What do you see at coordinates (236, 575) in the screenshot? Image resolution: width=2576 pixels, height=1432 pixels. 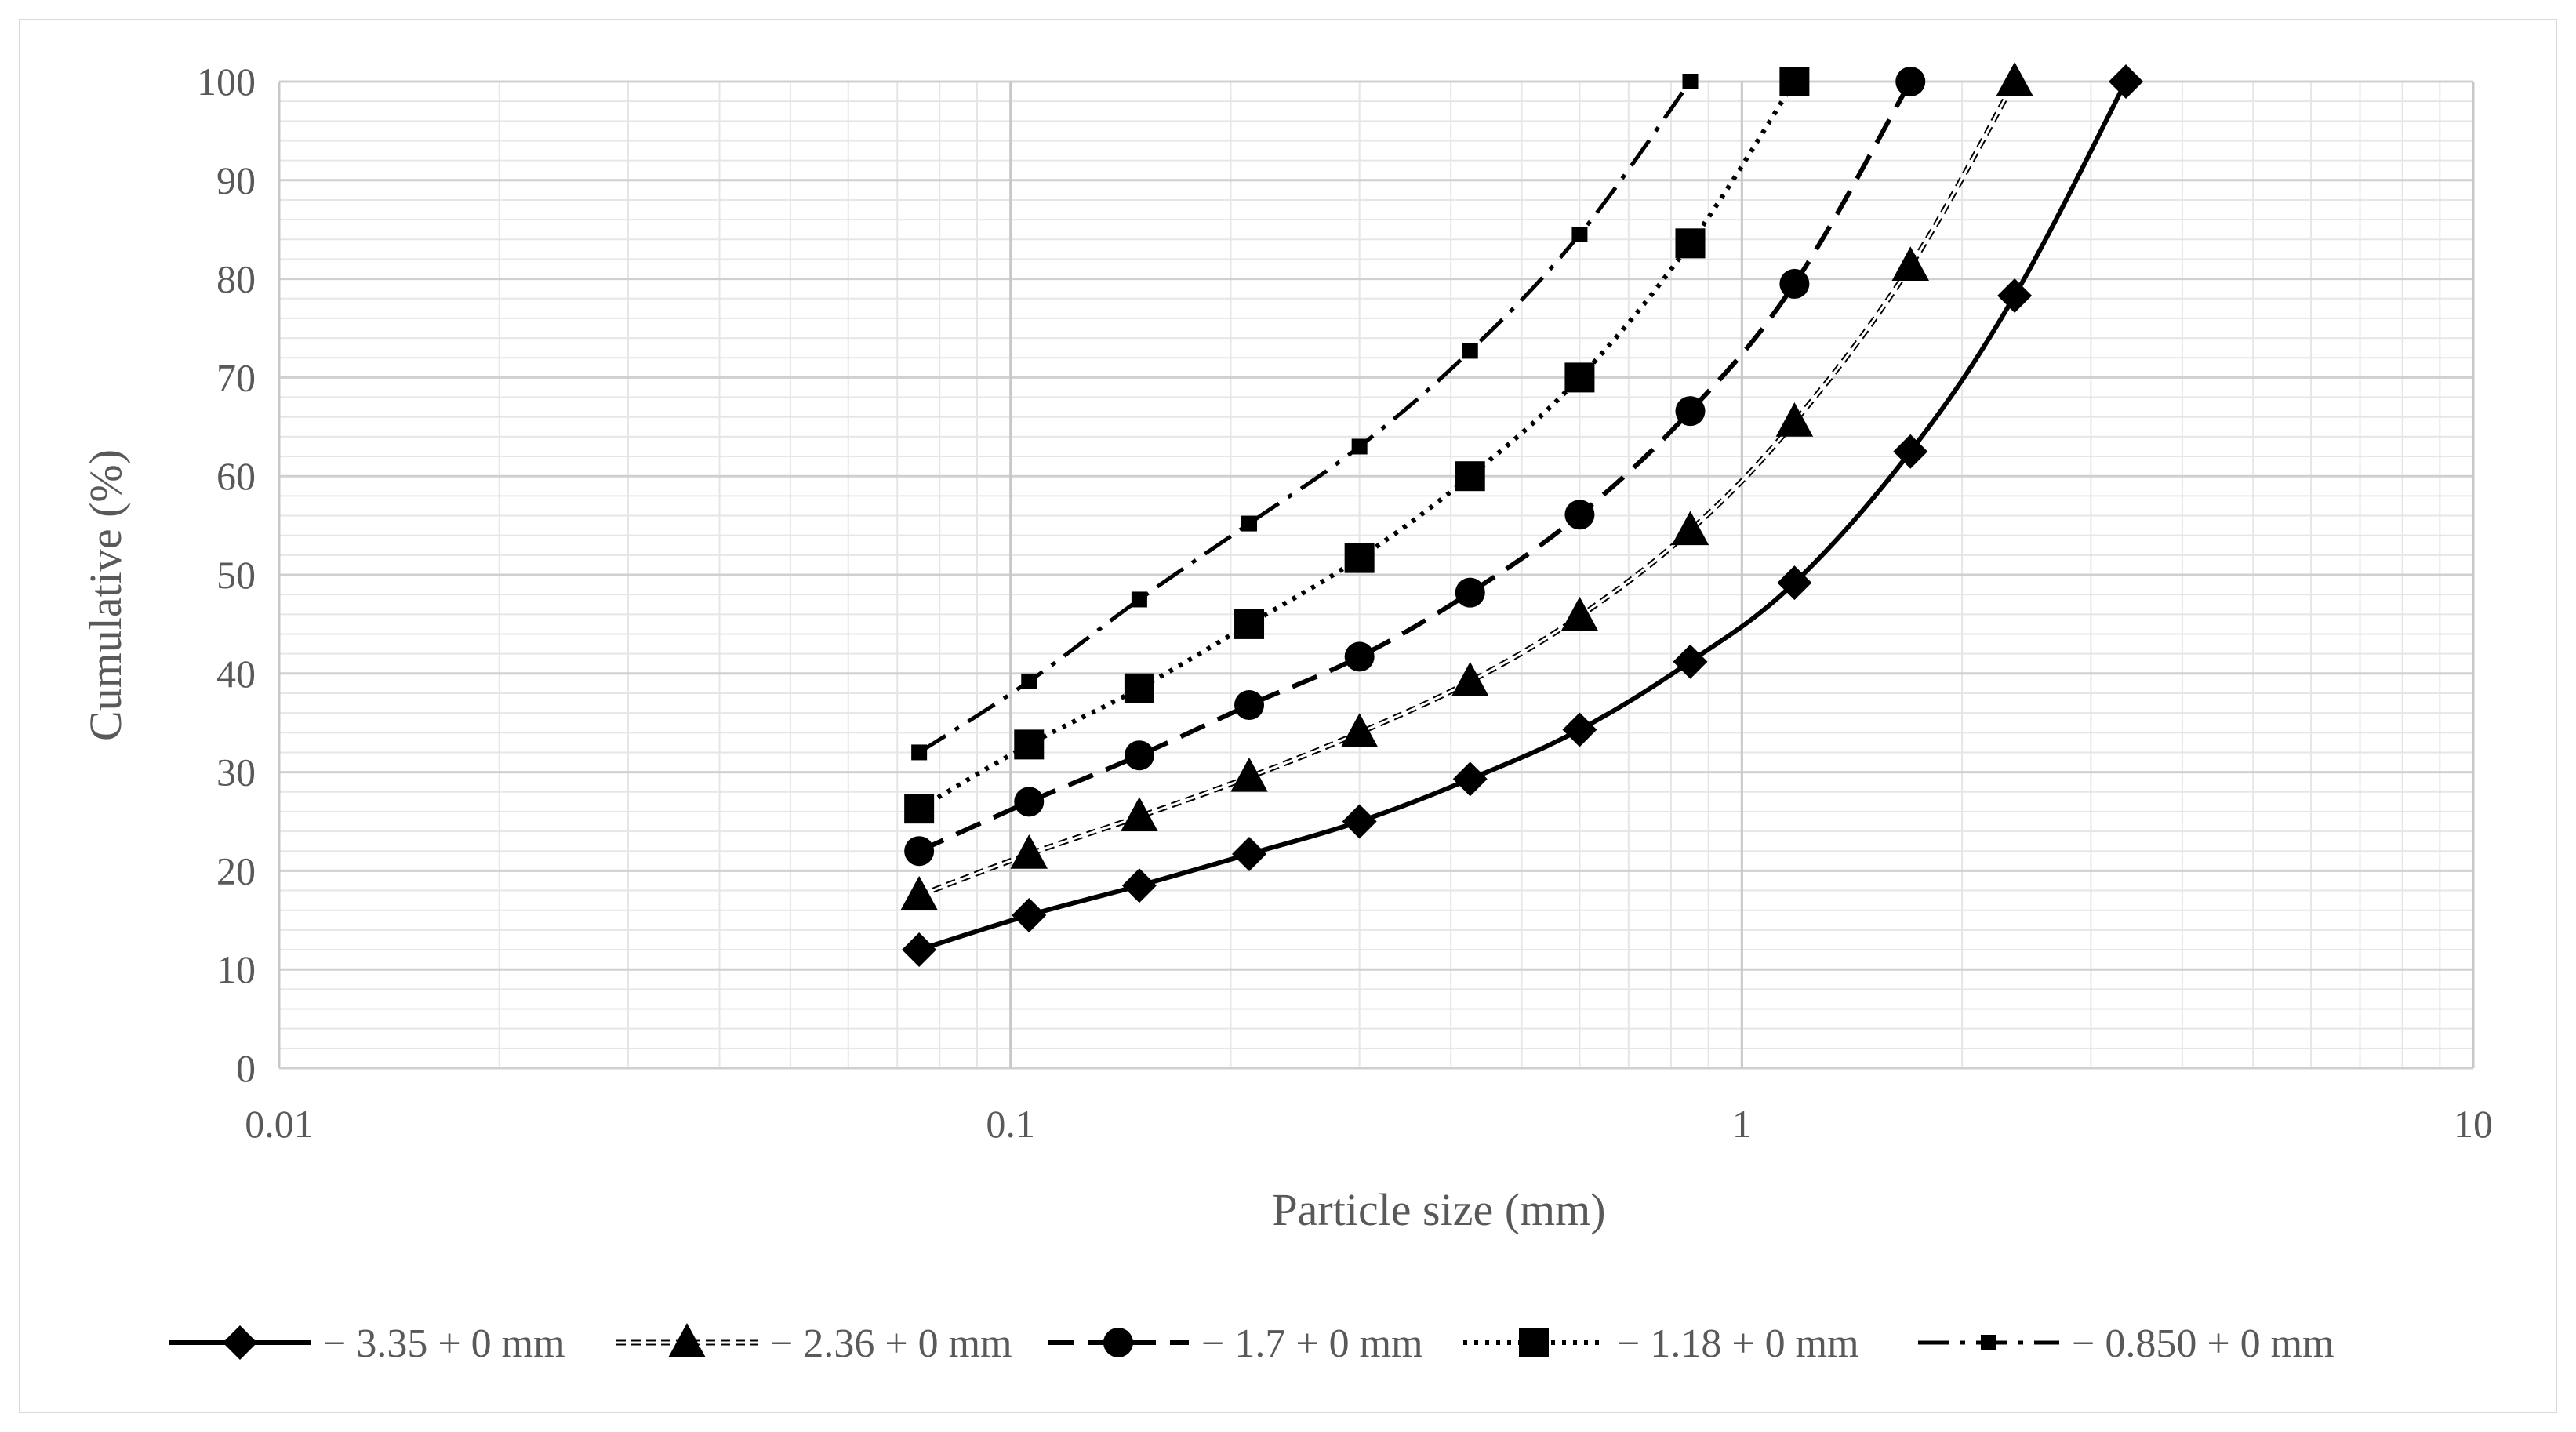 I see `y-tick-label: 50` at bounding box center [236, 575].